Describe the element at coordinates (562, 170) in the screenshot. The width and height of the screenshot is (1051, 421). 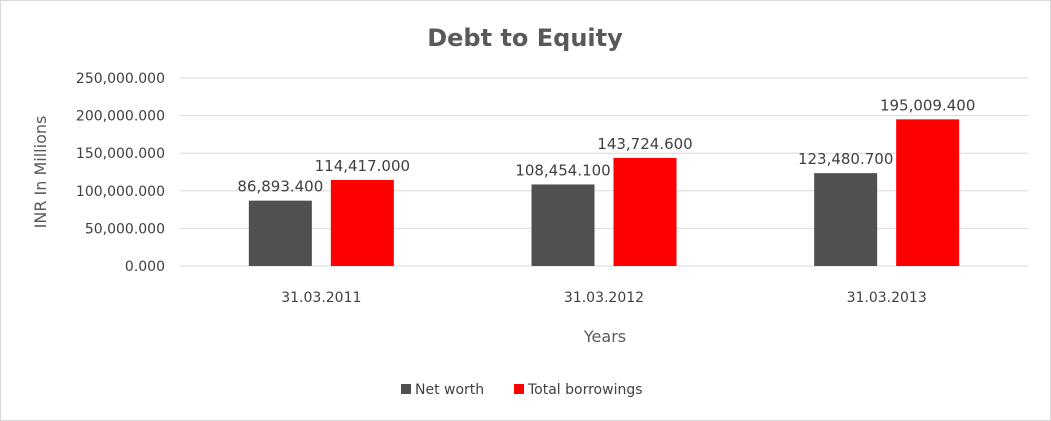
I see `data-label: 108,454.100` at that location.